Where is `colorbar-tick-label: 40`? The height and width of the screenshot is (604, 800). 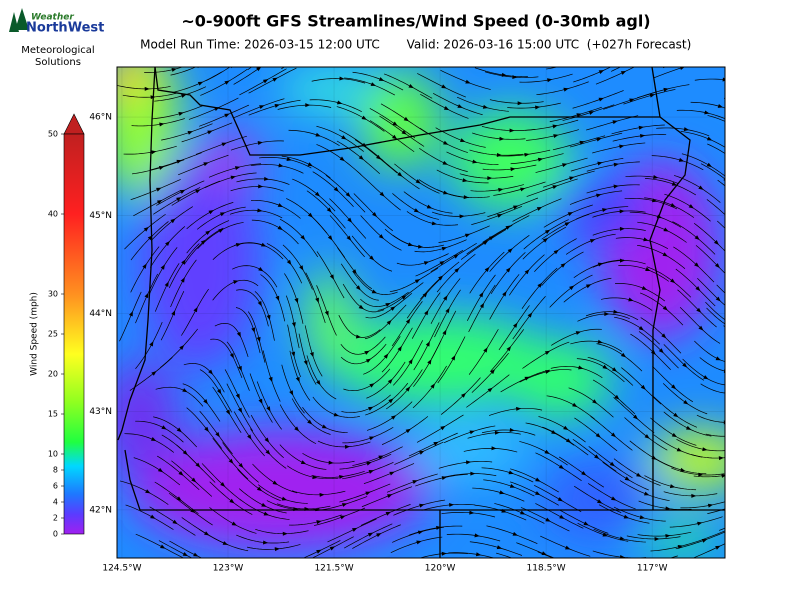
colorbar-tick-label: 40 is located at coordinates (53, 214).